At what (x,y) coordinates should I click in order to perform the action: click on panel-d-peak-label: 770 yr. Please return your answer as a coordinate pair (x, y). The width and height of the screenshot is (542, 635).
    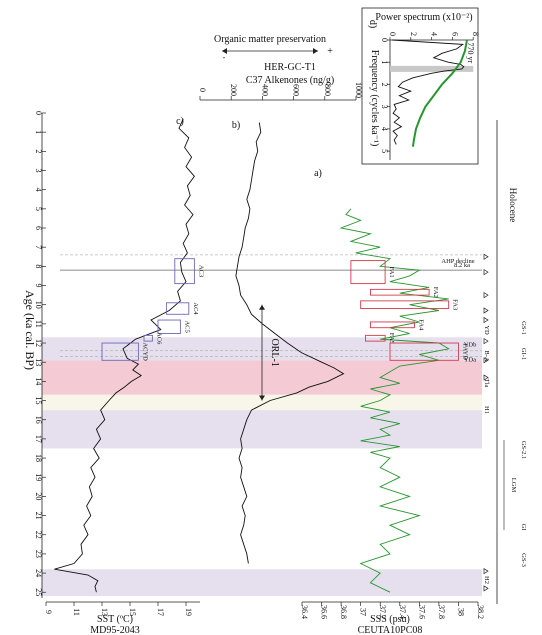
    Looking at the image, I should click on (470, 53).